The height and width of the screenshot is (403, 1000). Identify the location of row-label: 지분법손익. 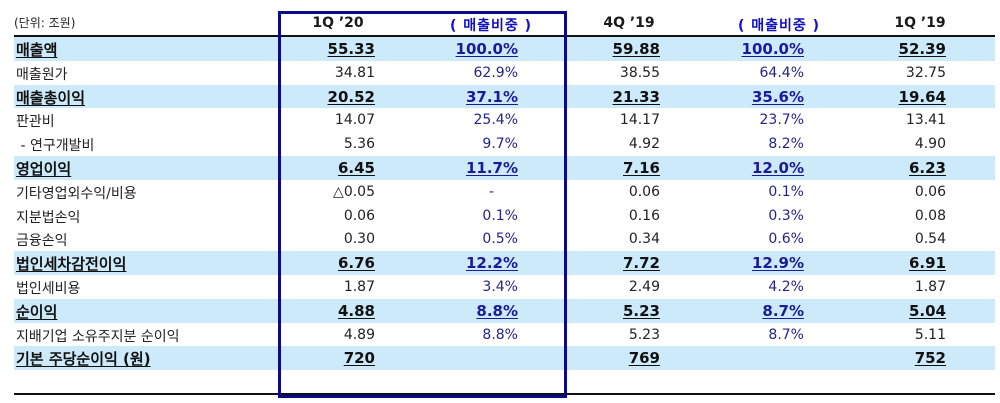
(48, 217).